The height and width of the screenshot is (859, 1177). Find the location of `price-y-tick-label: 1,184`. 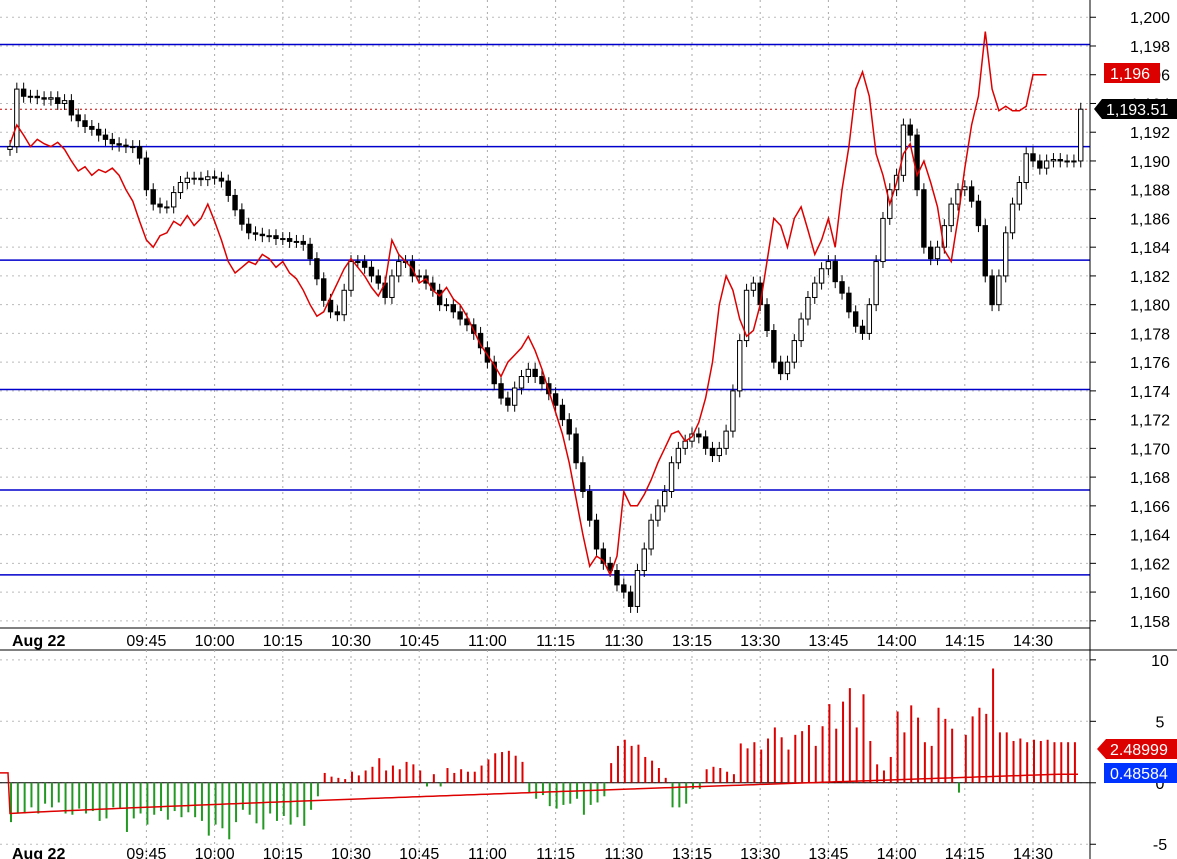

price-y-tick-label: 1,184 is located at coordinates (1150, 248).